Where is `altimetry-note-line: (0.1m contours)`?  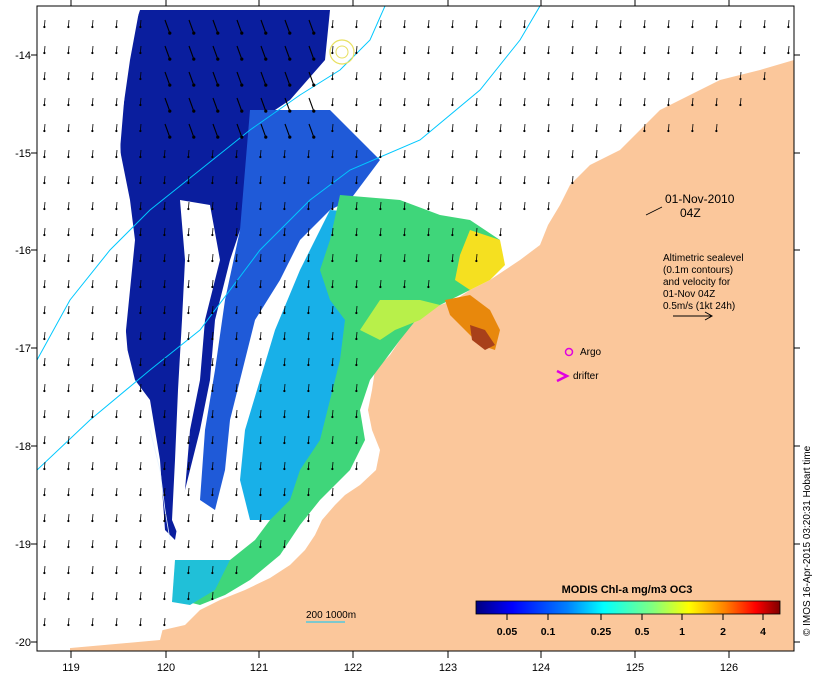
altimetry-note-line: (0.1m contours) is located at coordinates (698, 270).